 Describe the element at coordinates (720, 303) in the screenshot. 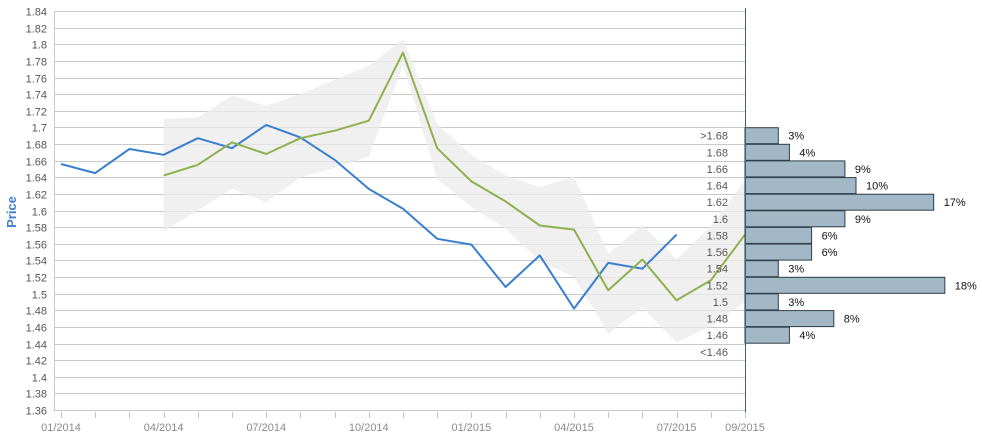

I see `histogram-bin-label: 1.5` at that location.